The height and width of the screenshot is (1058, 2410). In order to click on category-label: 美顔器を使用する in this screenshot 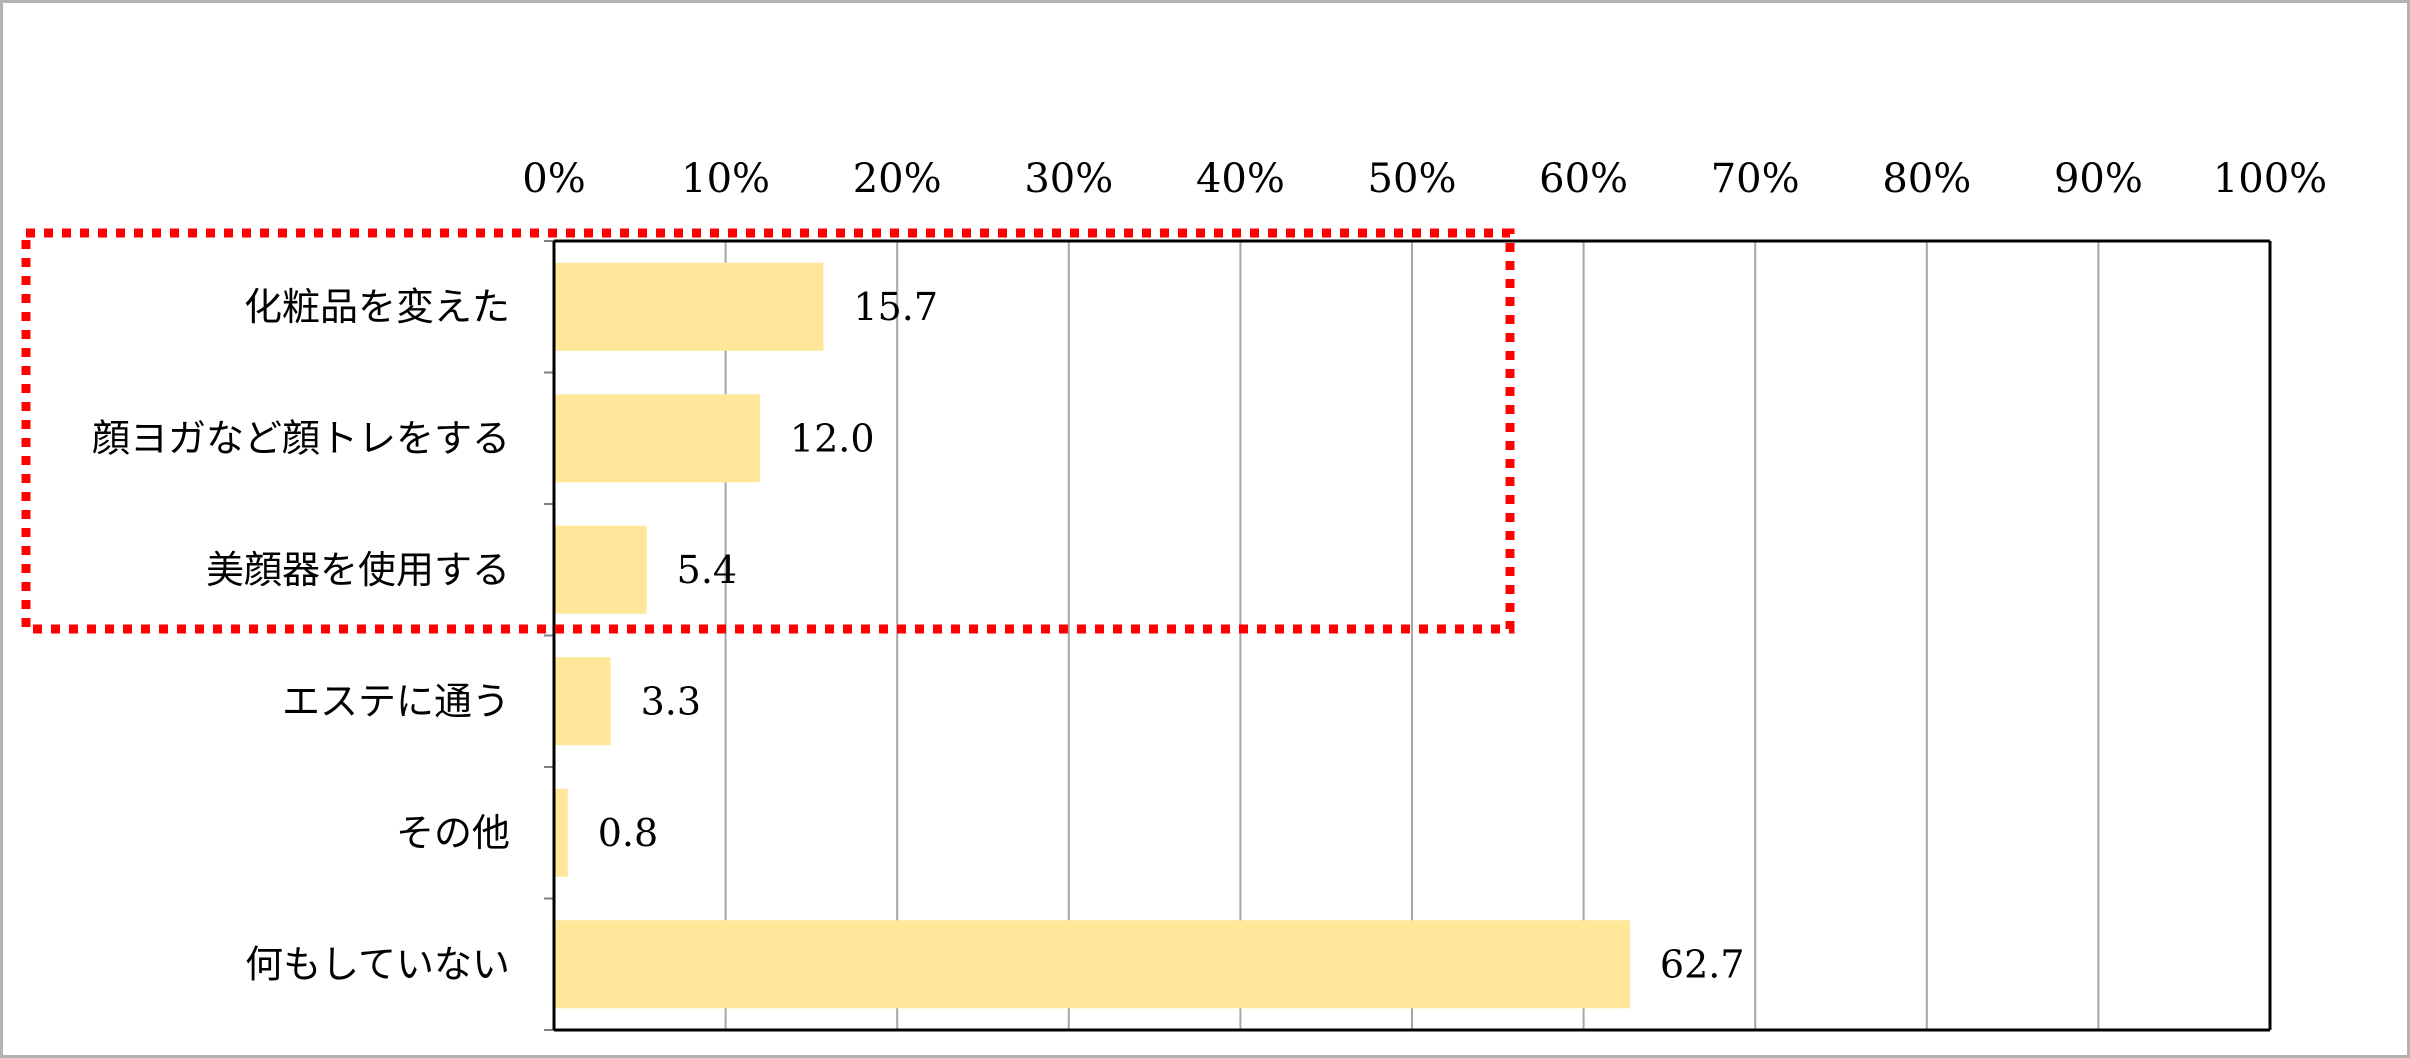, I will do `click(358, 570)`.